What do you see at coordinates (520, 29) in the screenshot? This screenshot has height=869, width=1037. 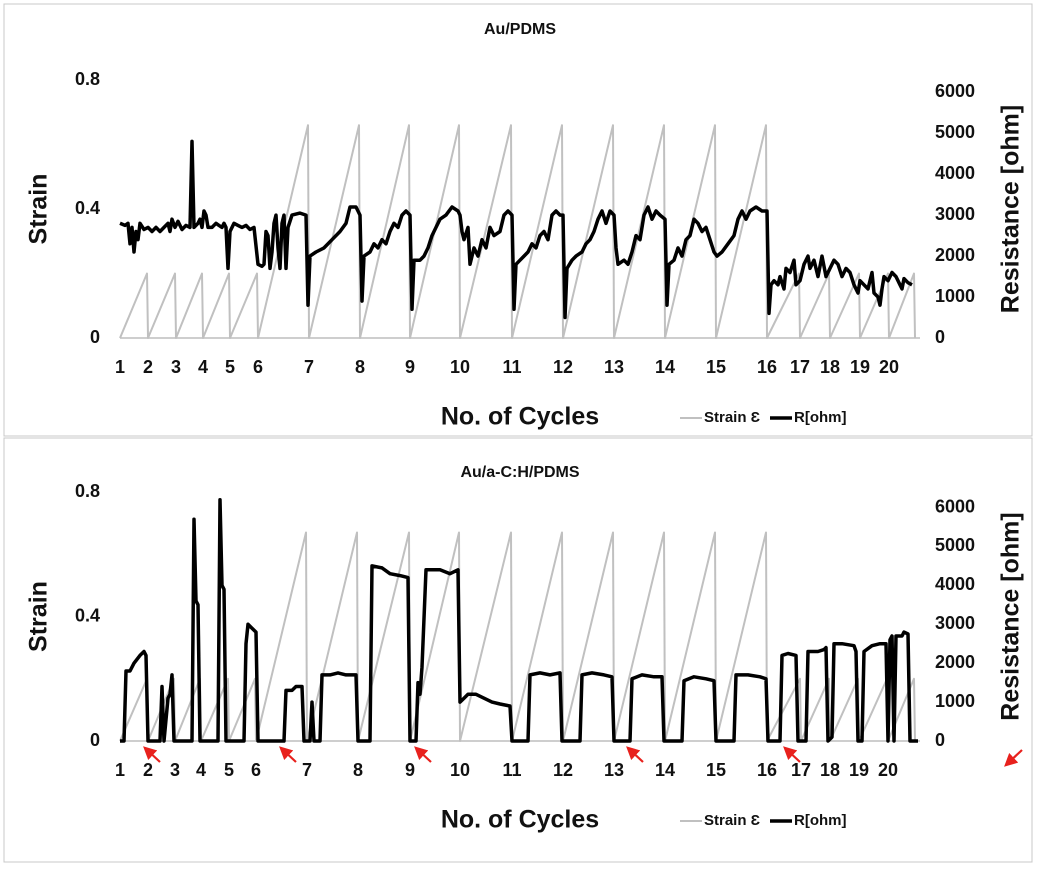 I see `chart-title: Au/PDMS` at bounding box center [520, 29].